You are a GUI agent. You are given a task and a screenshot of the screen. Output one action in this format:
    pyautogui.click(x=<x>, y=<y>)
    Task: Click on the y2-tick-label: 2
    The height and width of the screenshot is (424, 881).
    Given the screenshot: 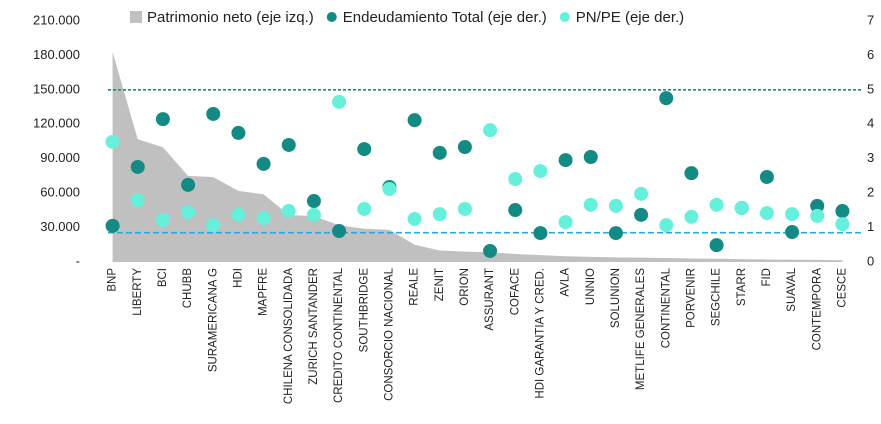 What is the action you would take?
    pyautogui.click(x=870, y=192)
    